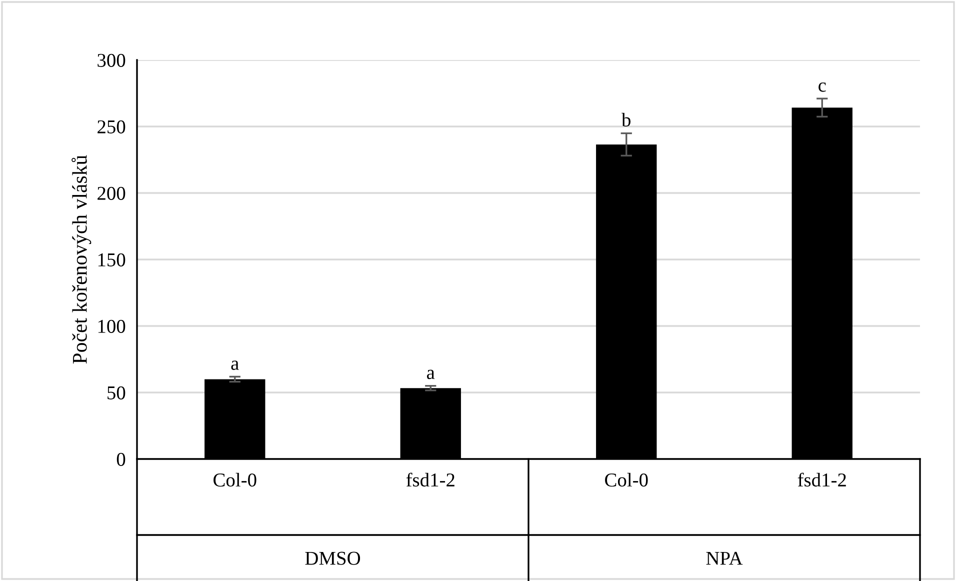 The height and width of the screenshot is (581, 956). I want to click on annotation: c, so click(822, 87).